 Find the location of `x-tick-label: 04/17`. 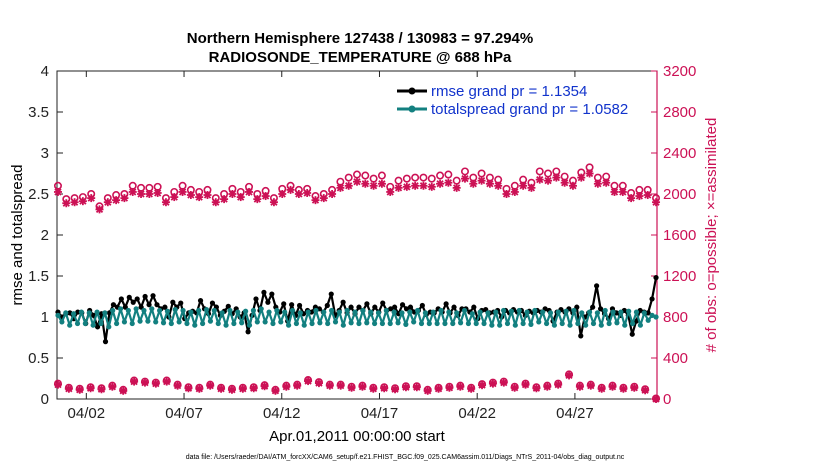

x-tick-label: 04/17 is located at coordinates (380, 413).